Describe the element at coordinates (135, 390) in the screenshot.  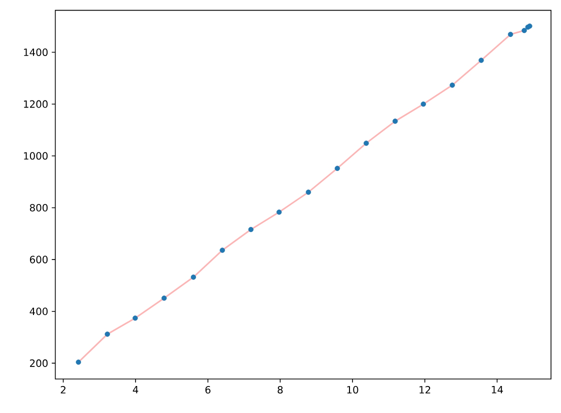
I see `x-tick-label: 4` at that location.